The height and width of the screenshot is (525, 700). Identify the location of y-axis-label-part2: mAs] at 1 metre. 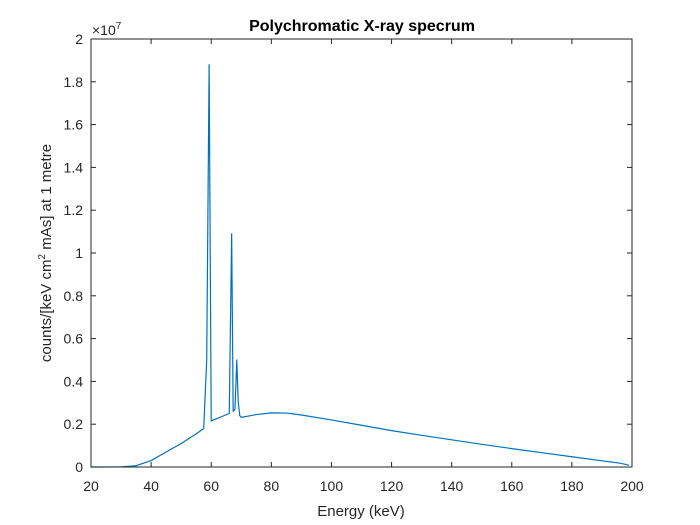
(46, 199).